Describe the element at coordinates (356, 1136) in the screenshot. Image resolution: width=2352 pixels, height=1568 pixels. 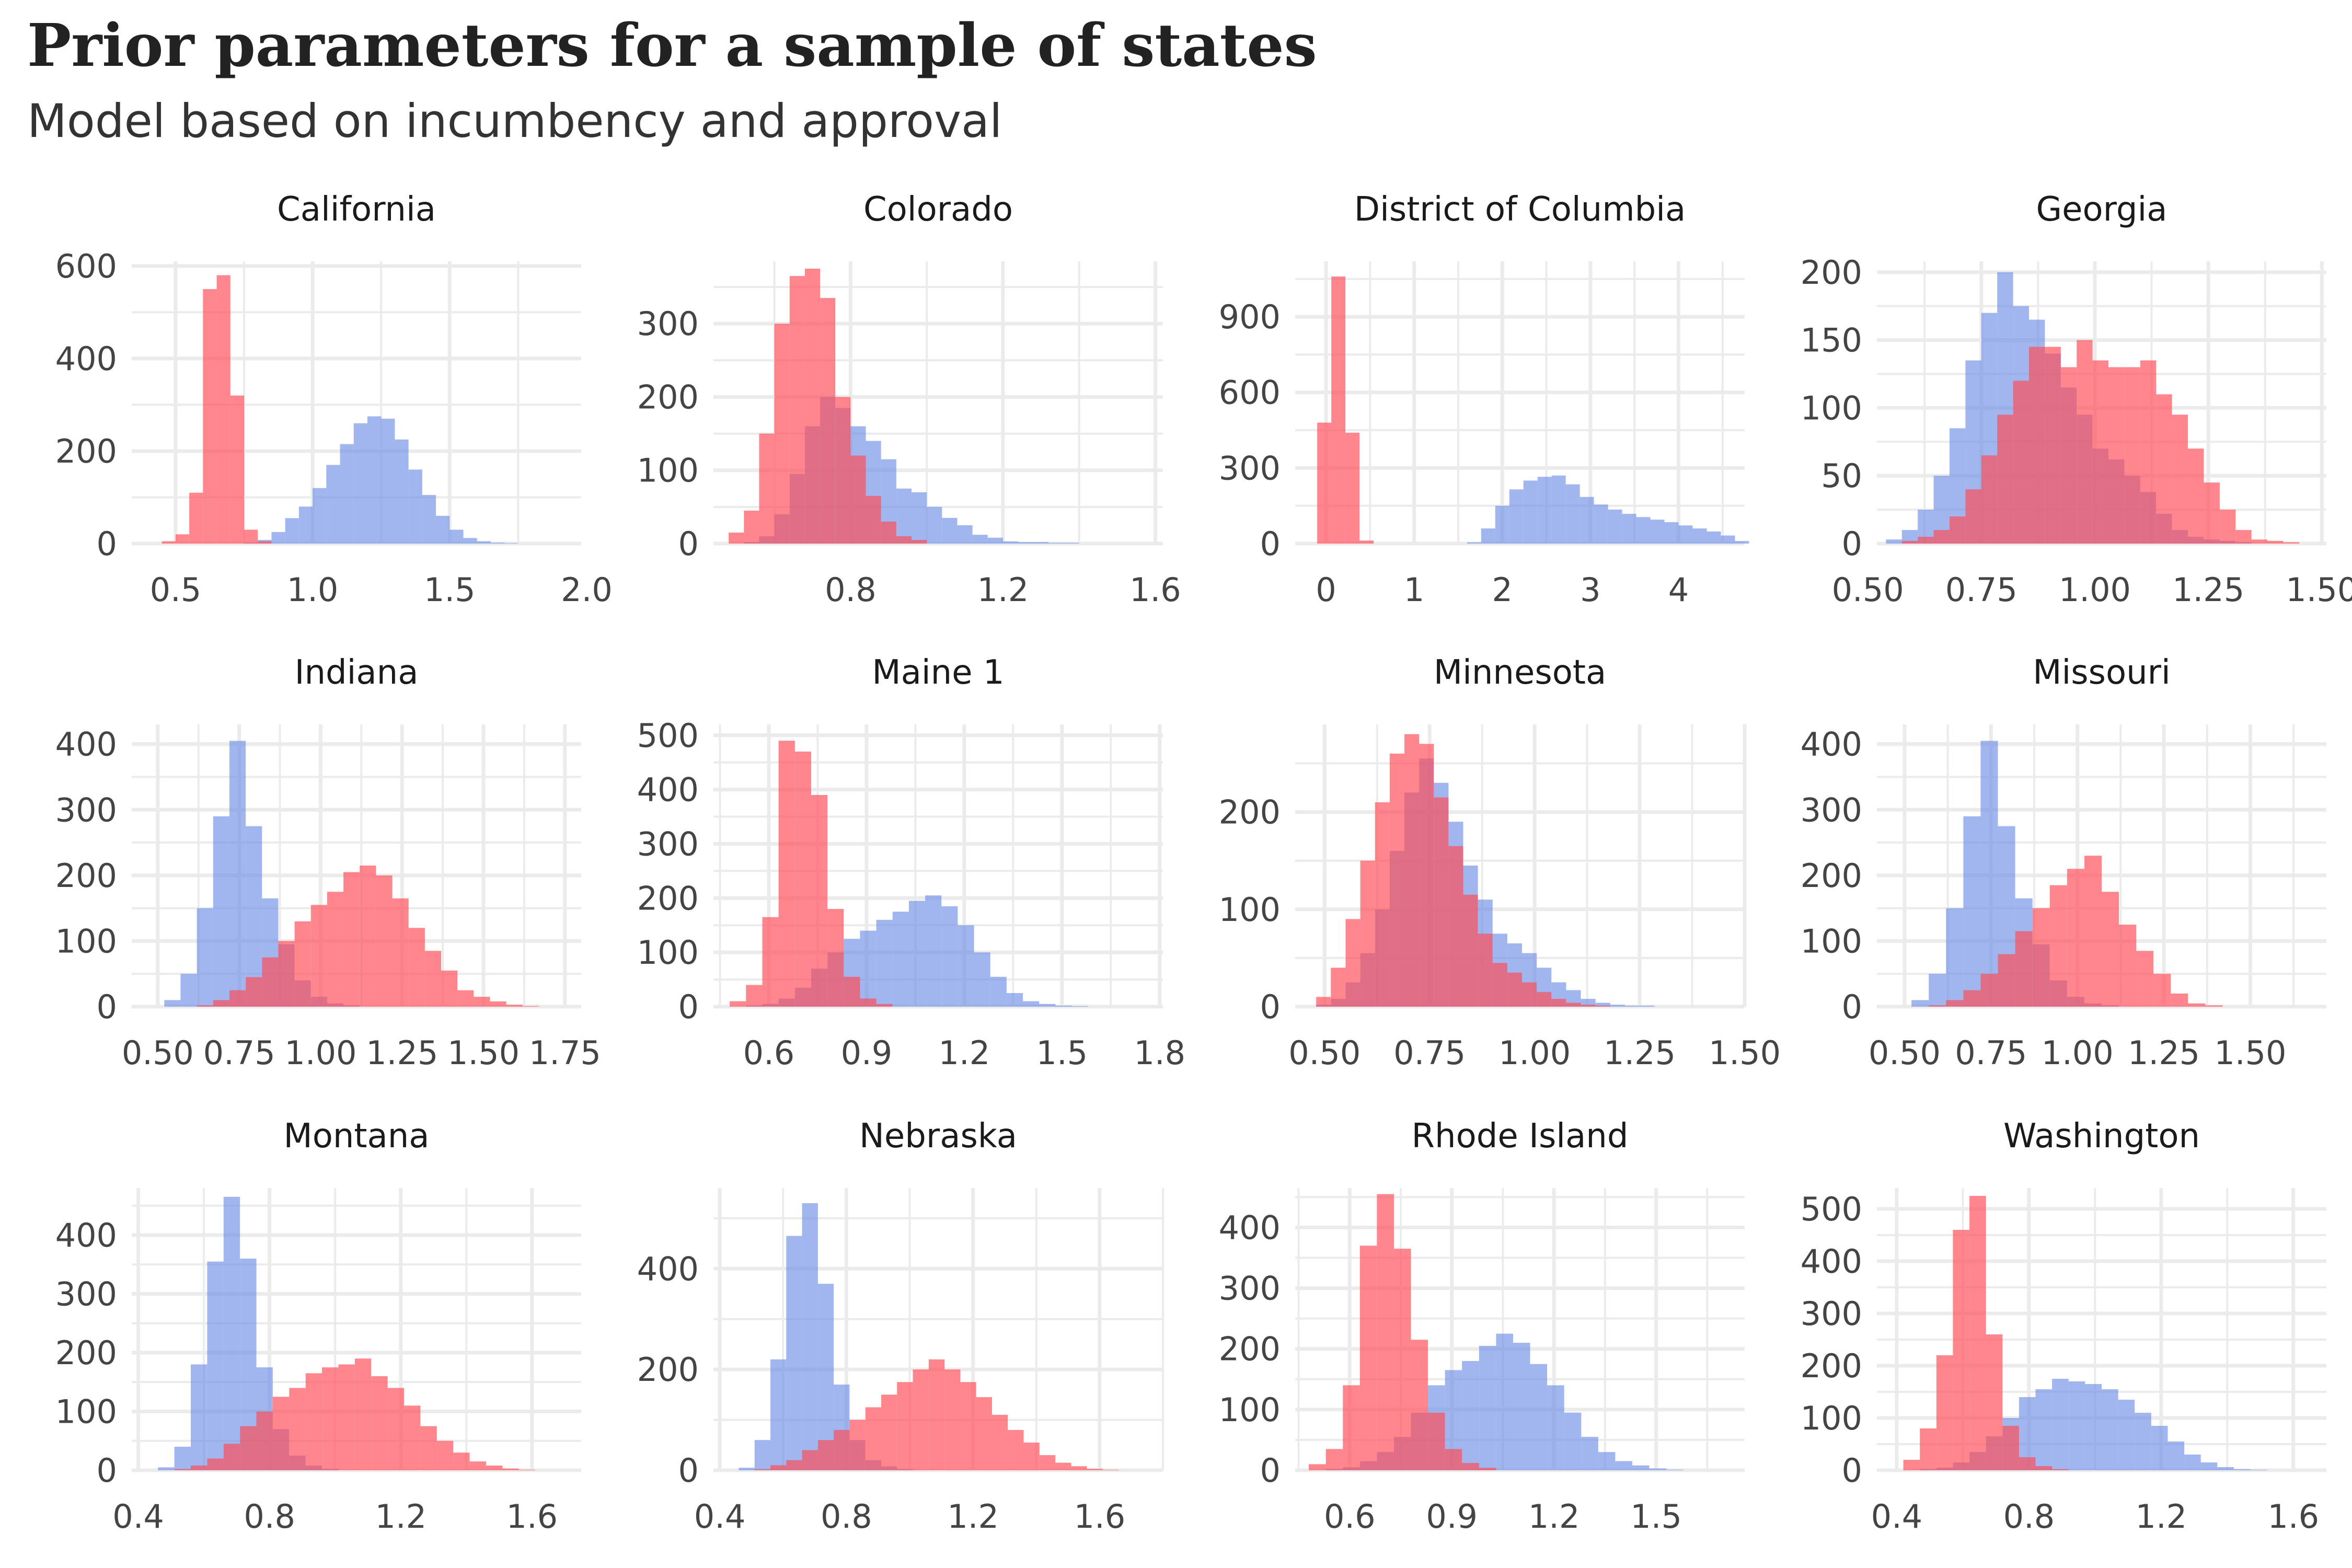
I see `panel-title: Montana` at that location.